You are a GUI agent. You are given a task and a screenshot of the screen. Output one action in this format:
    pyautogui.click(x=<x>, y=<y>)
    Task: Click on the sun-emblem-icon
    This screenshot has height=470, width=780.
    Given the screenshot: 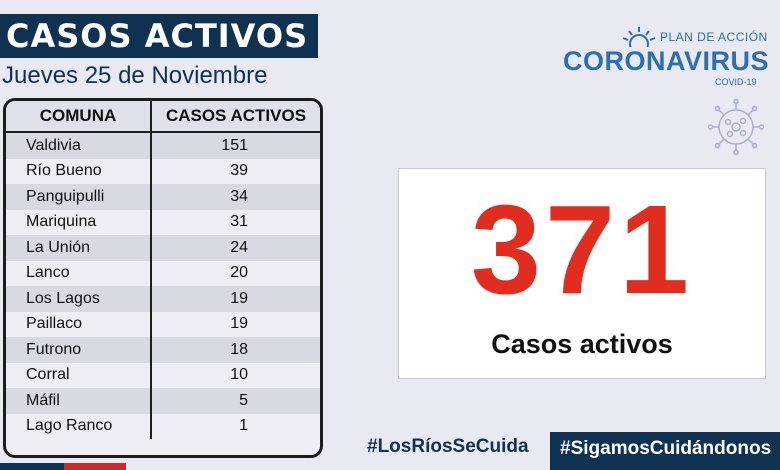 What is the action you would take?
    pyautogui.click(x=639, y=37)
    